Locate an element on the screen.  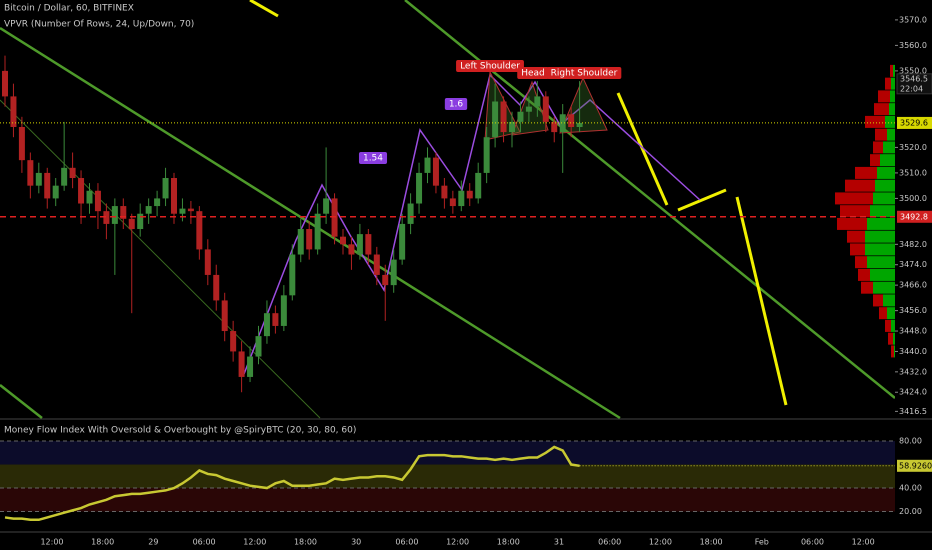
annotation: 1.6 is located at coordinates (456, 105).